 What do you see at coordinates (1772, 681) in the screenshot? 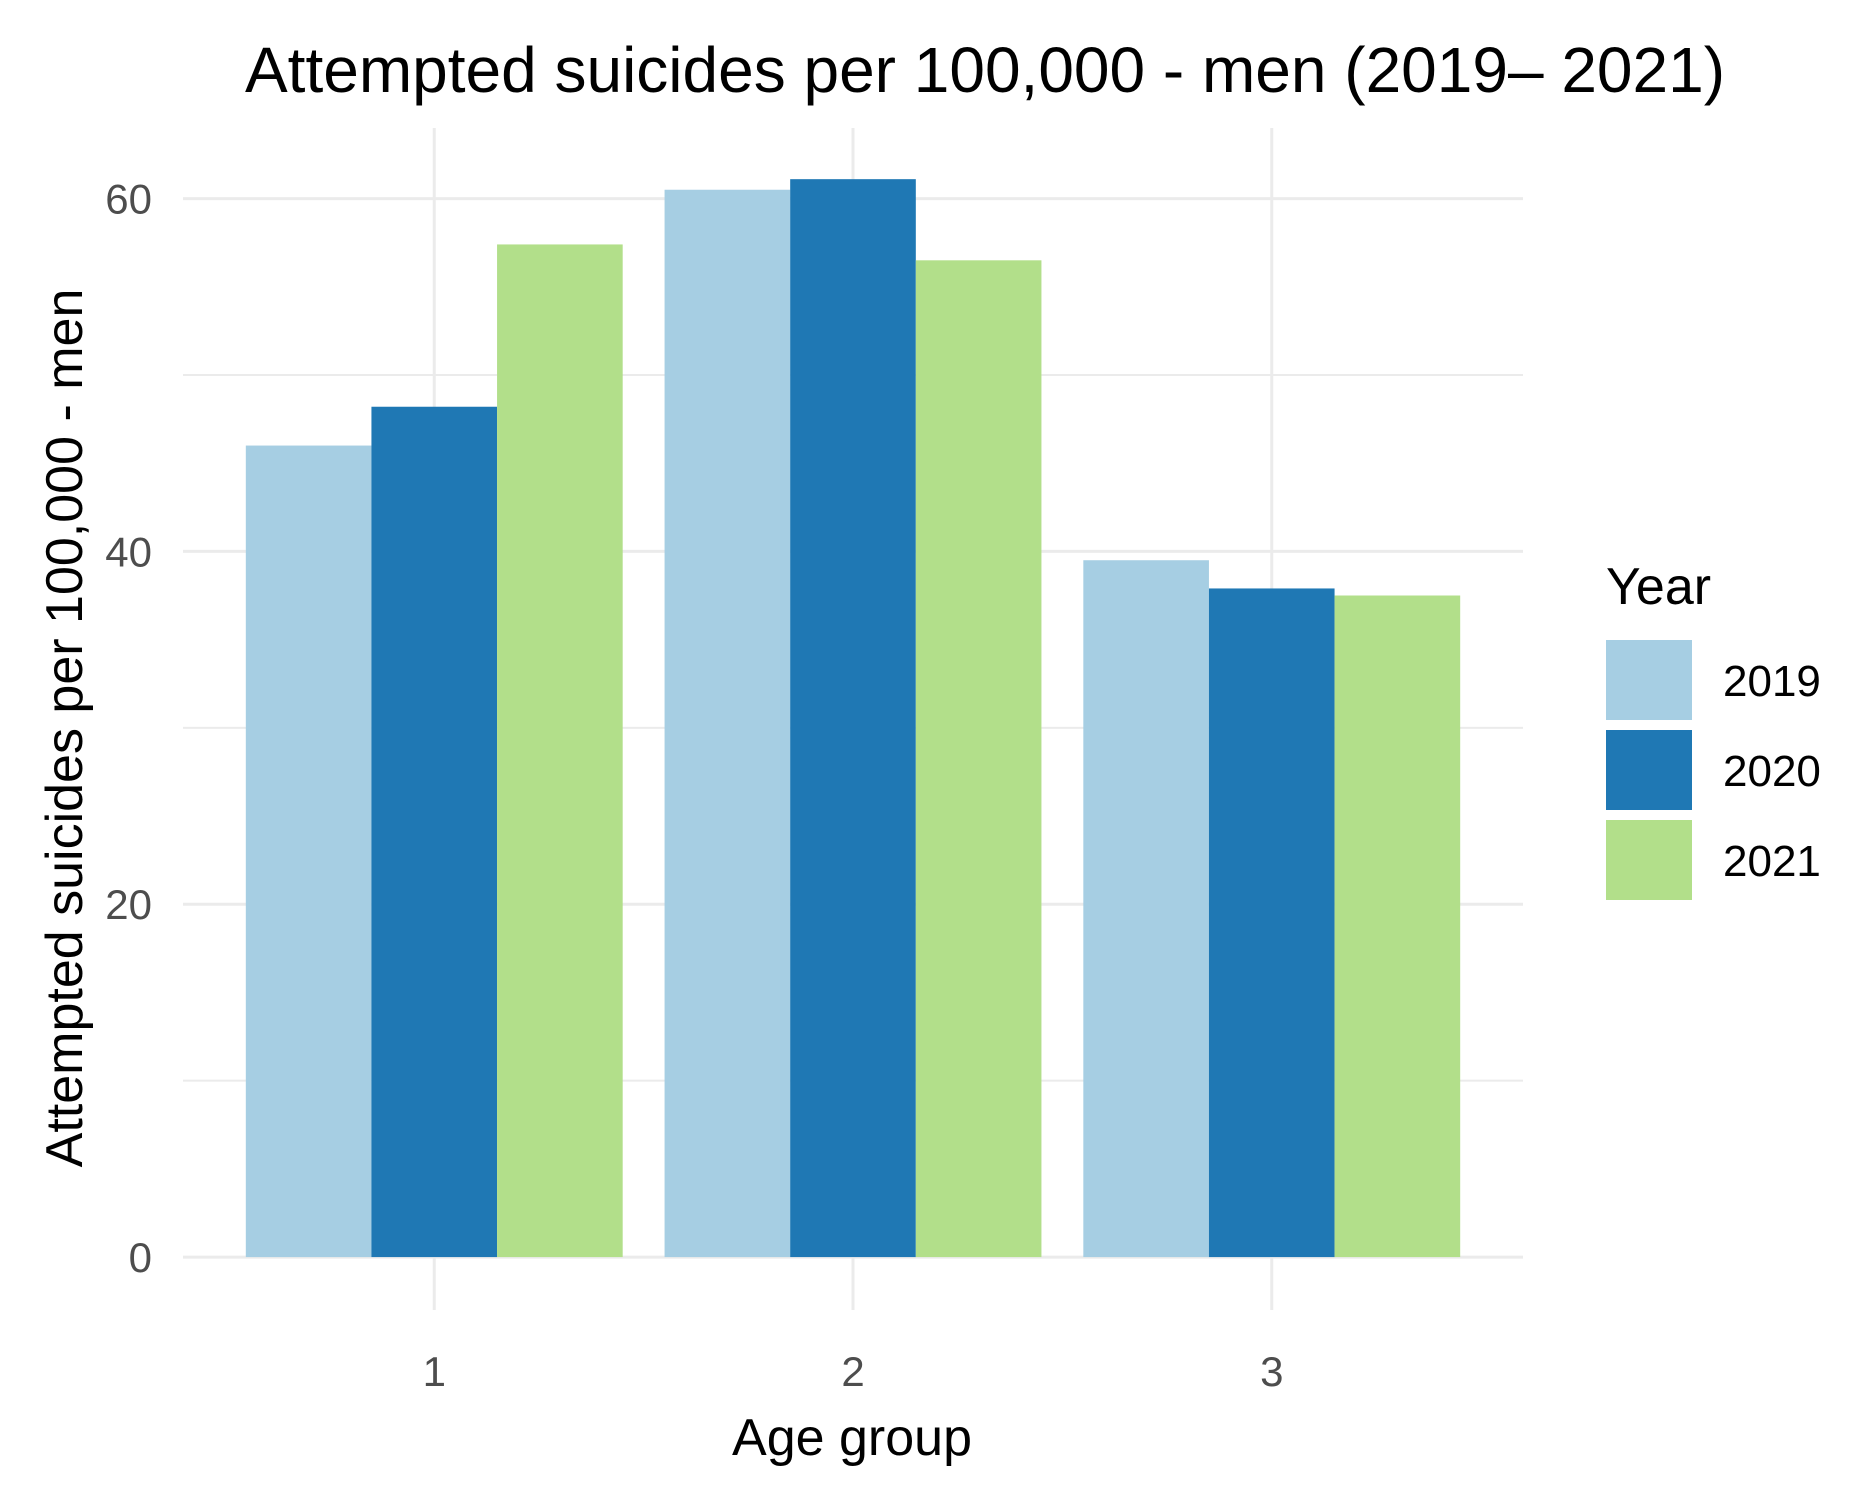
I see `legend-label-2019: 2019` at bounding box center [1772, 681].